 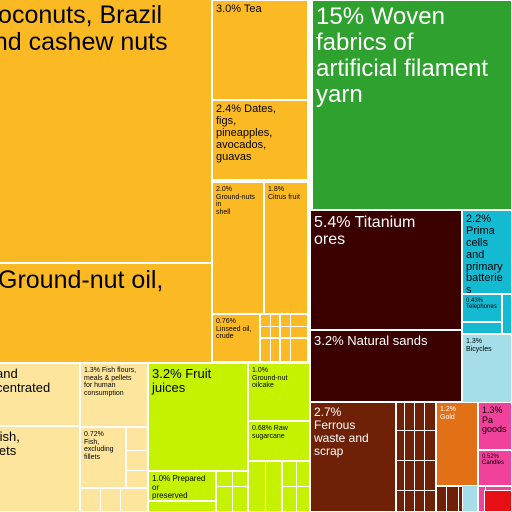 I want to click on treemap-cell-0-72-fish-excluding-fillets: 0.72% Fish, excluding fillets, so click(x=103, y=457).